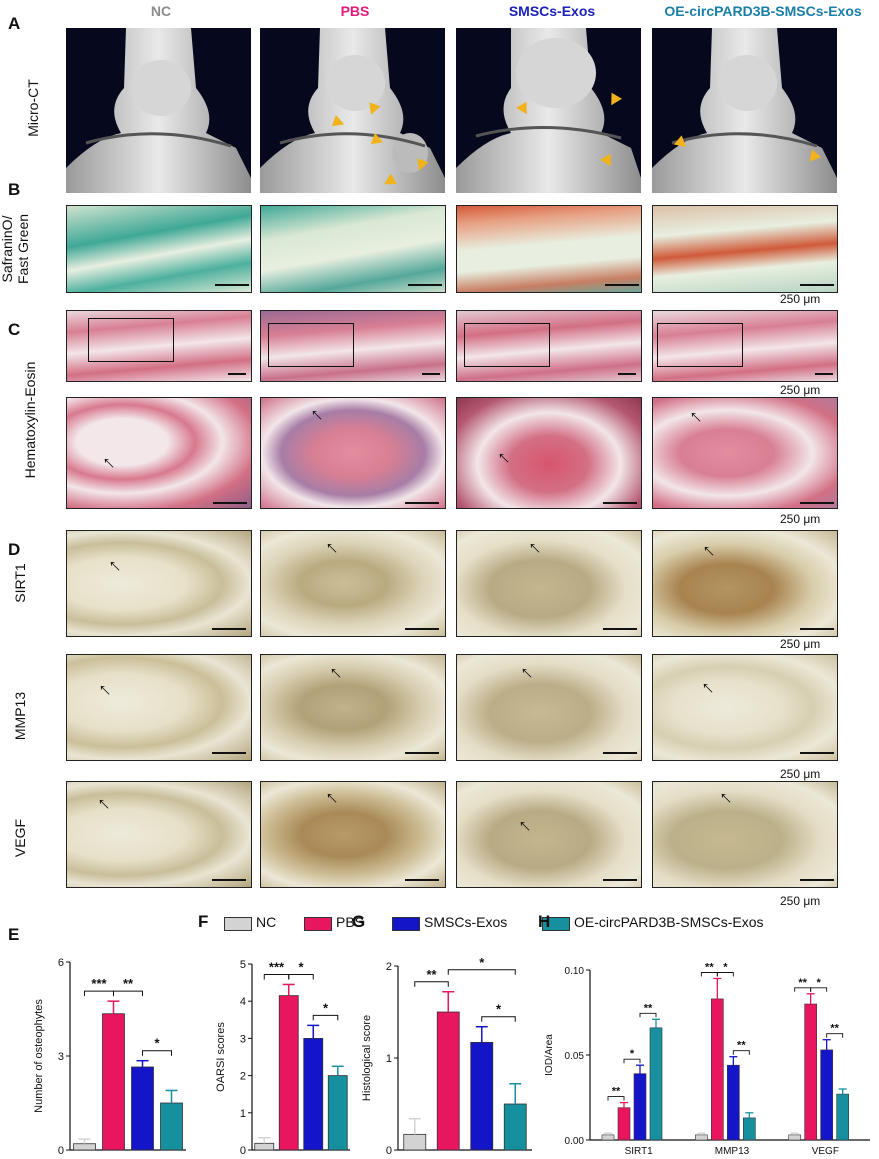 The width and height of the screenshot is (879, 1159). I want to click on he-highmag-image-smscs-exos, so click(549, 453).